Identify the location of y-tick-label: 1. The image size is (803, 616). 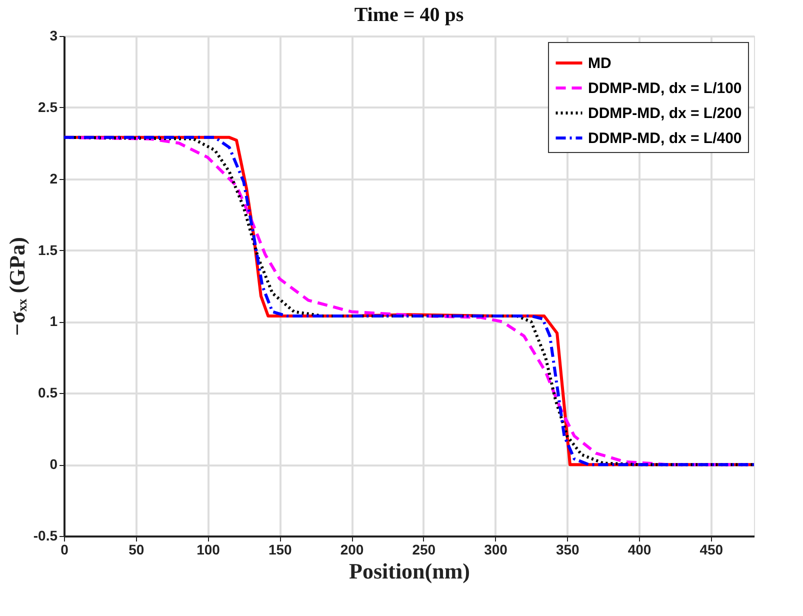
(54, 321).